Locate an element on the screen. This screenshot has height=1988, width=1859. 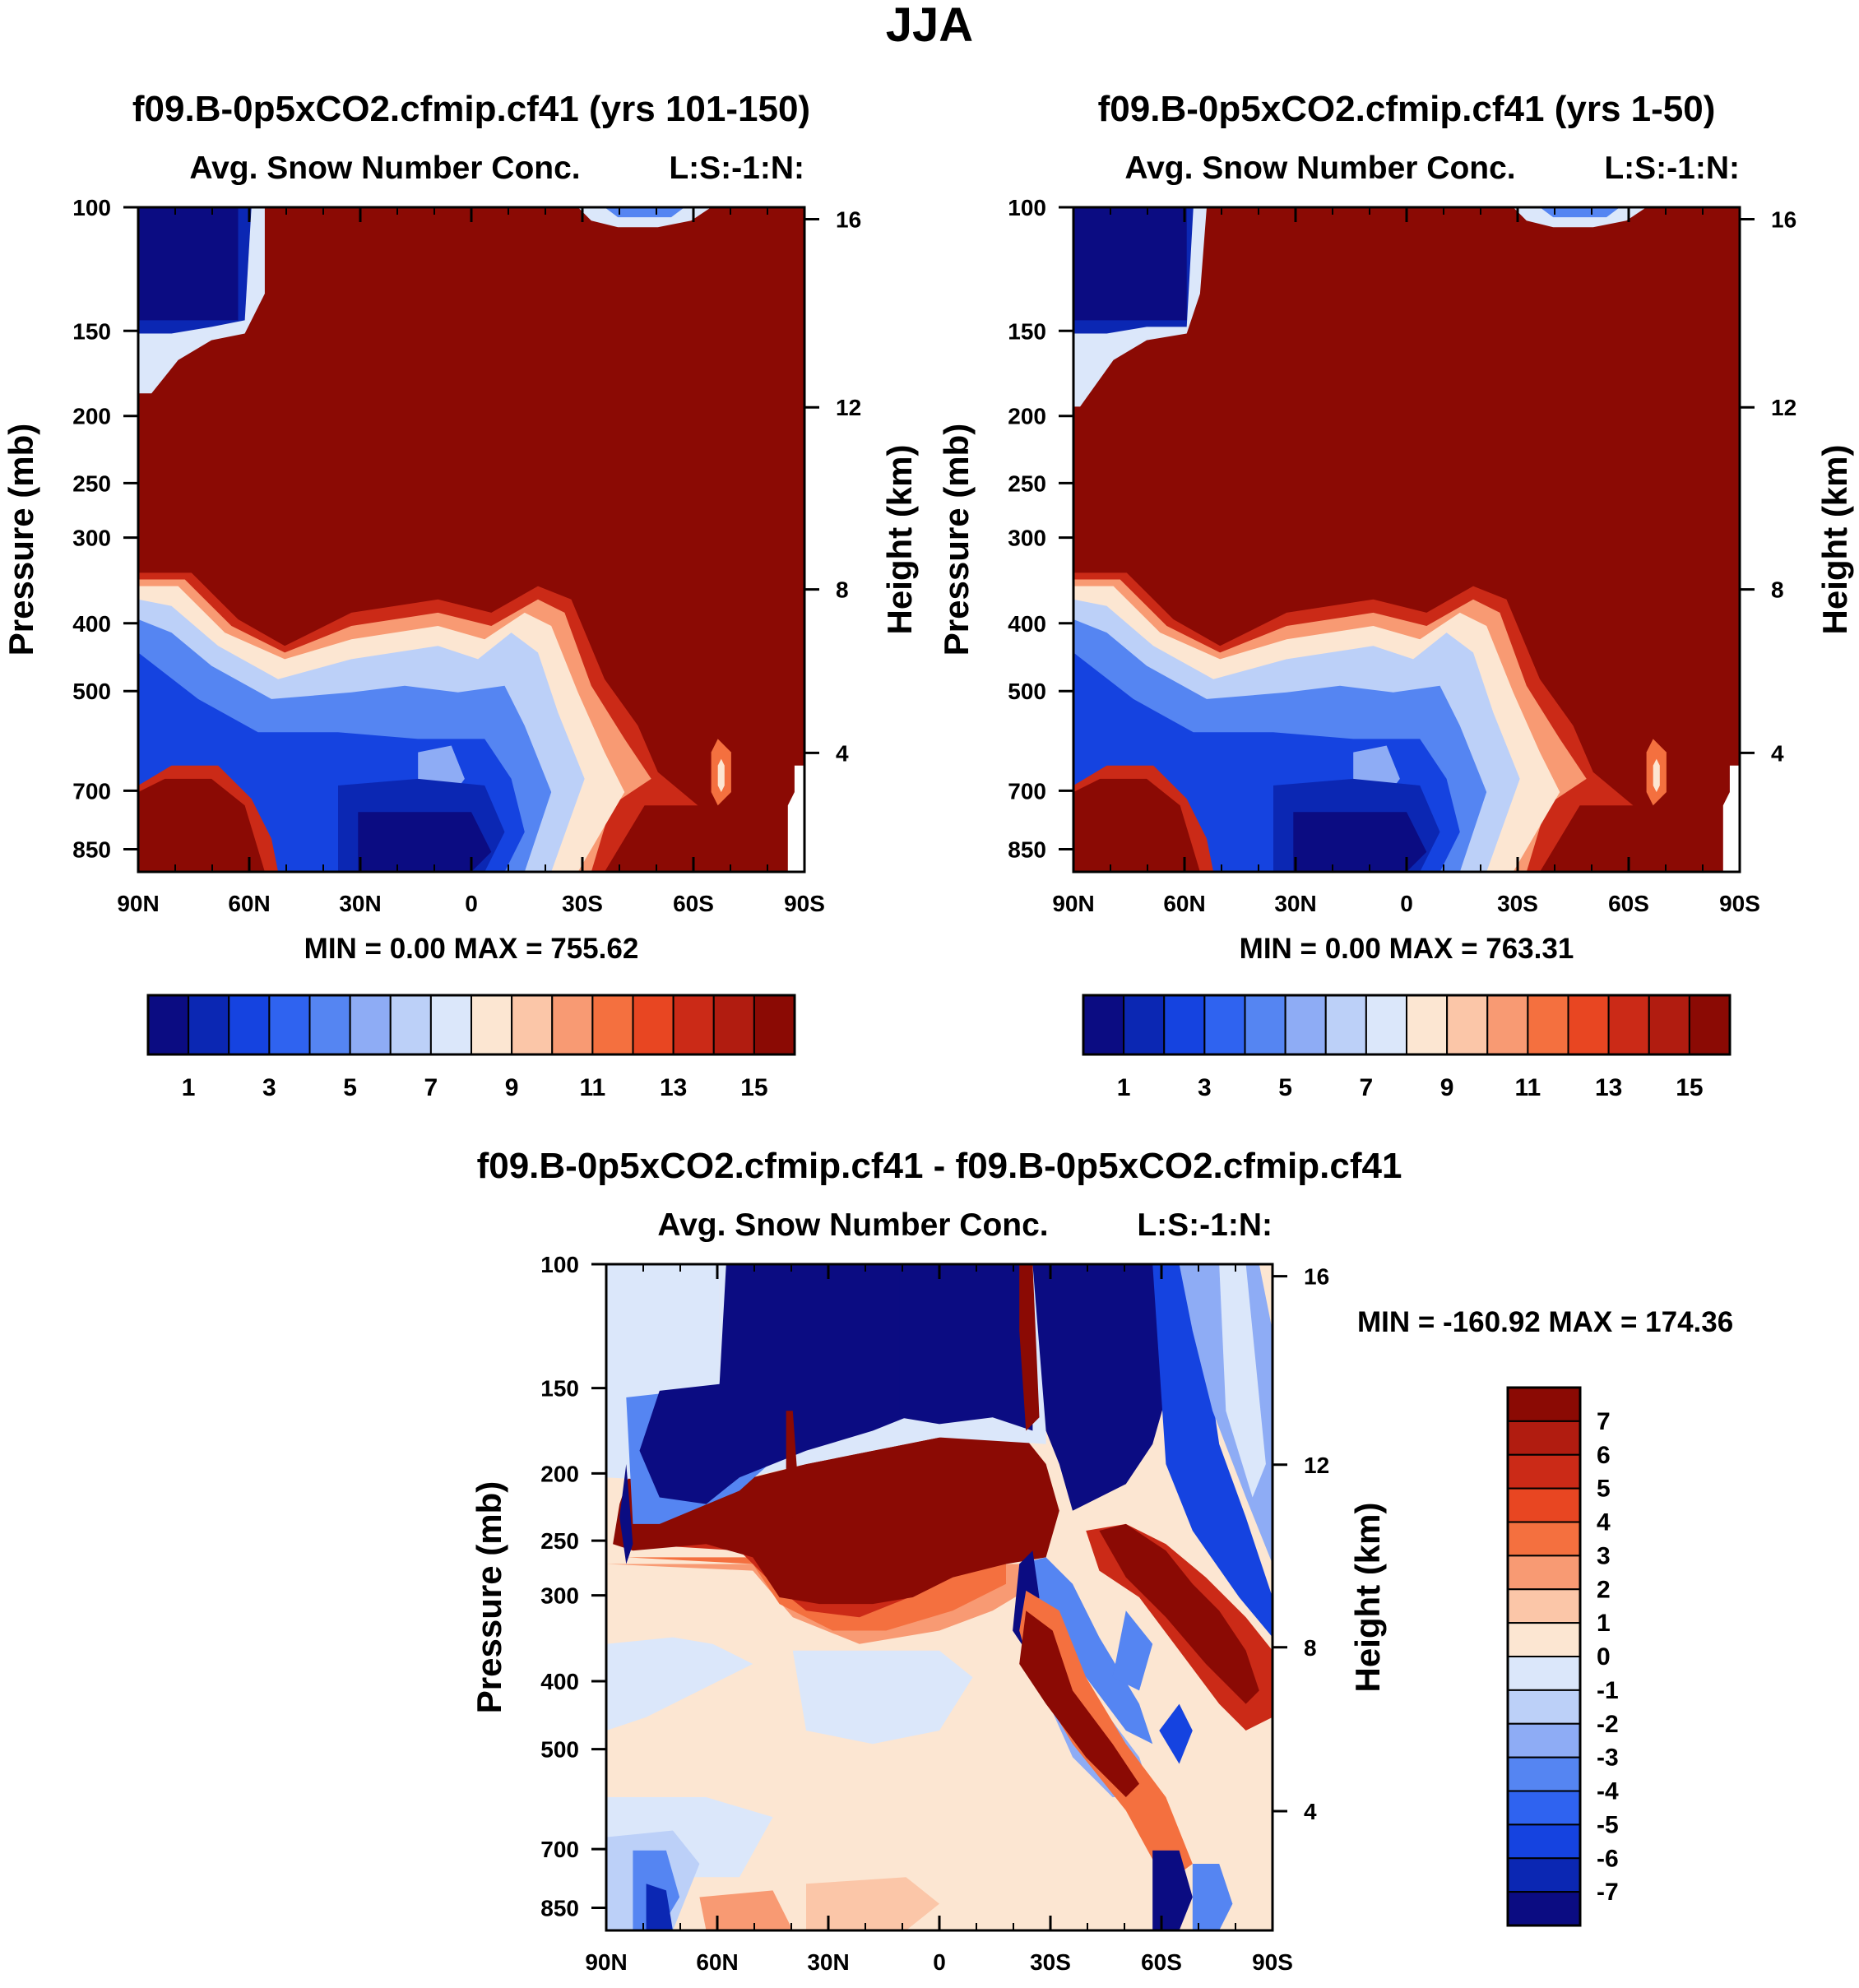
panel1-min-label: MIN = is located at coordinates (1282, 949).